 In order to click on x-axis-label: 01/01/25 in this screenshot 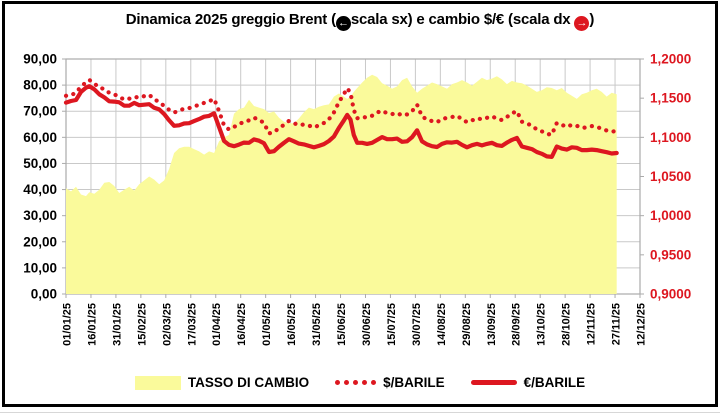, I will do `click(68, 324)`.